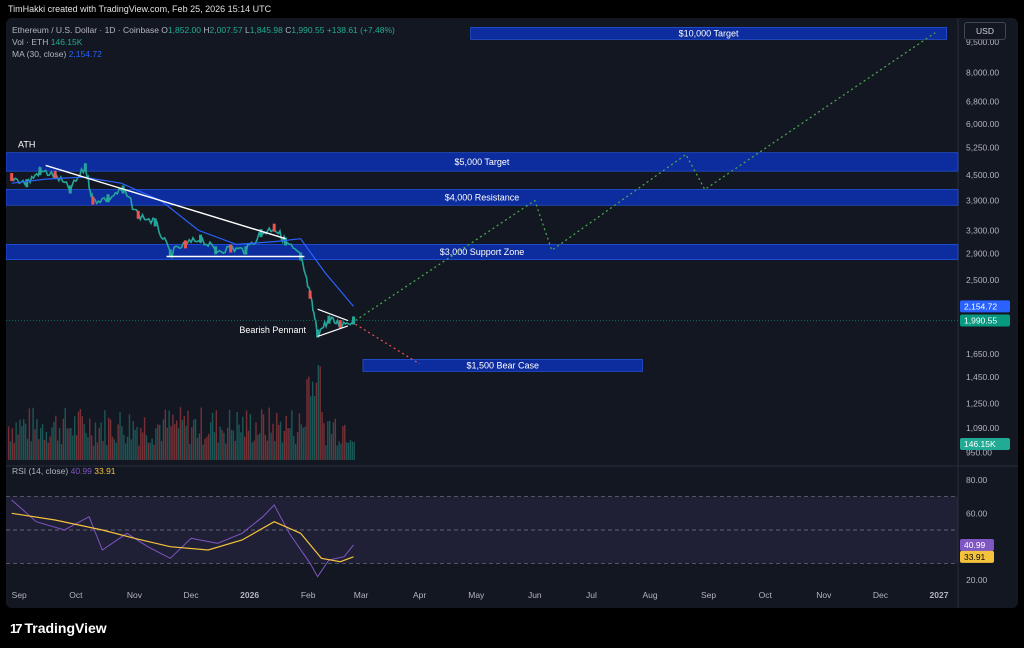 Image resolution: width=1024 pixels, height=648 pixels. I want to click on price-tick: 4,500.00, so click(982, 175).